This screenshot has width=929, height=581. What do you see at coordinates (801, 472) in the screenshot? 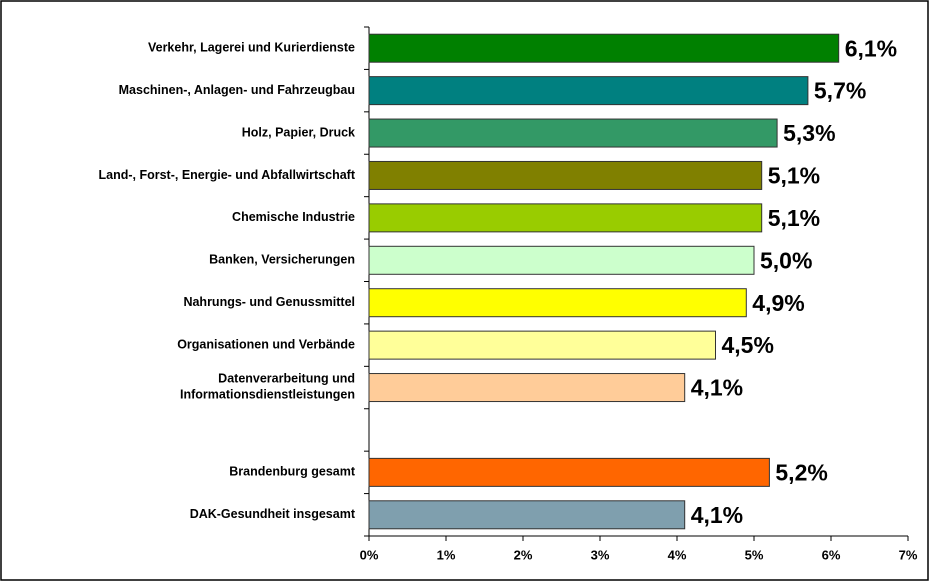
I see `value-label: 5,2%` at bounding box center [801, 472].